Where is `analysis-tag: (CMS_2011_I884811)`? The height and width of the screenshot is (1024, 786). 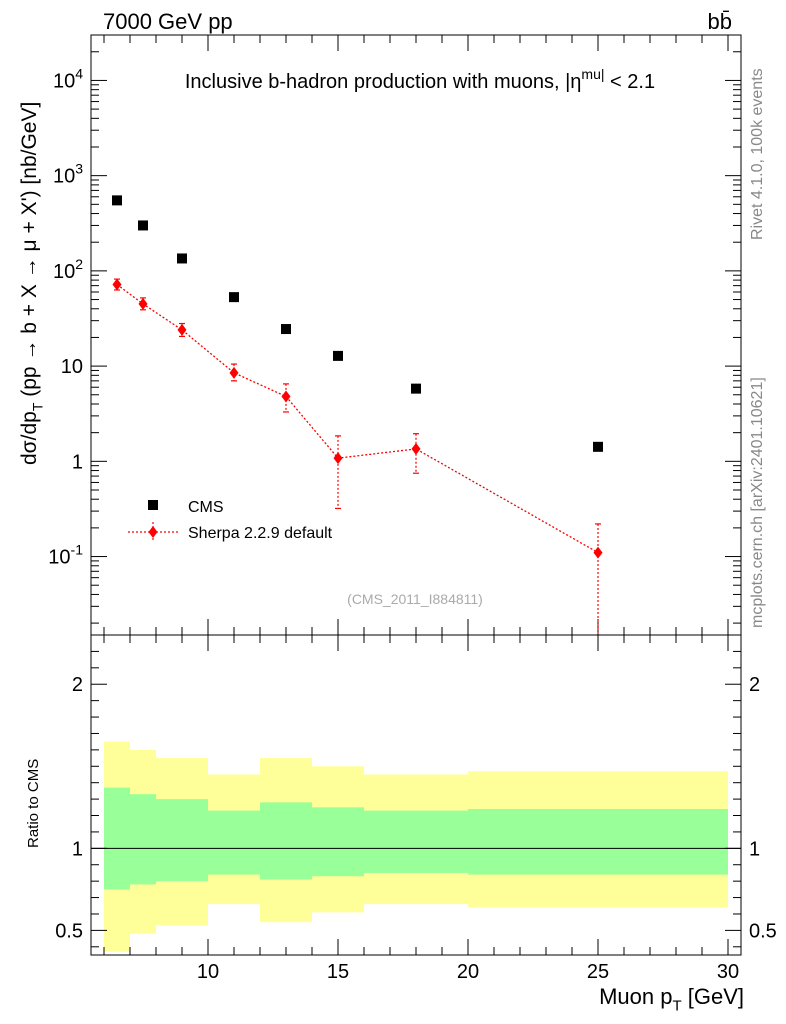
analysis-tag: (CMS_2011_I884811) is located at coordinates (415, 599).